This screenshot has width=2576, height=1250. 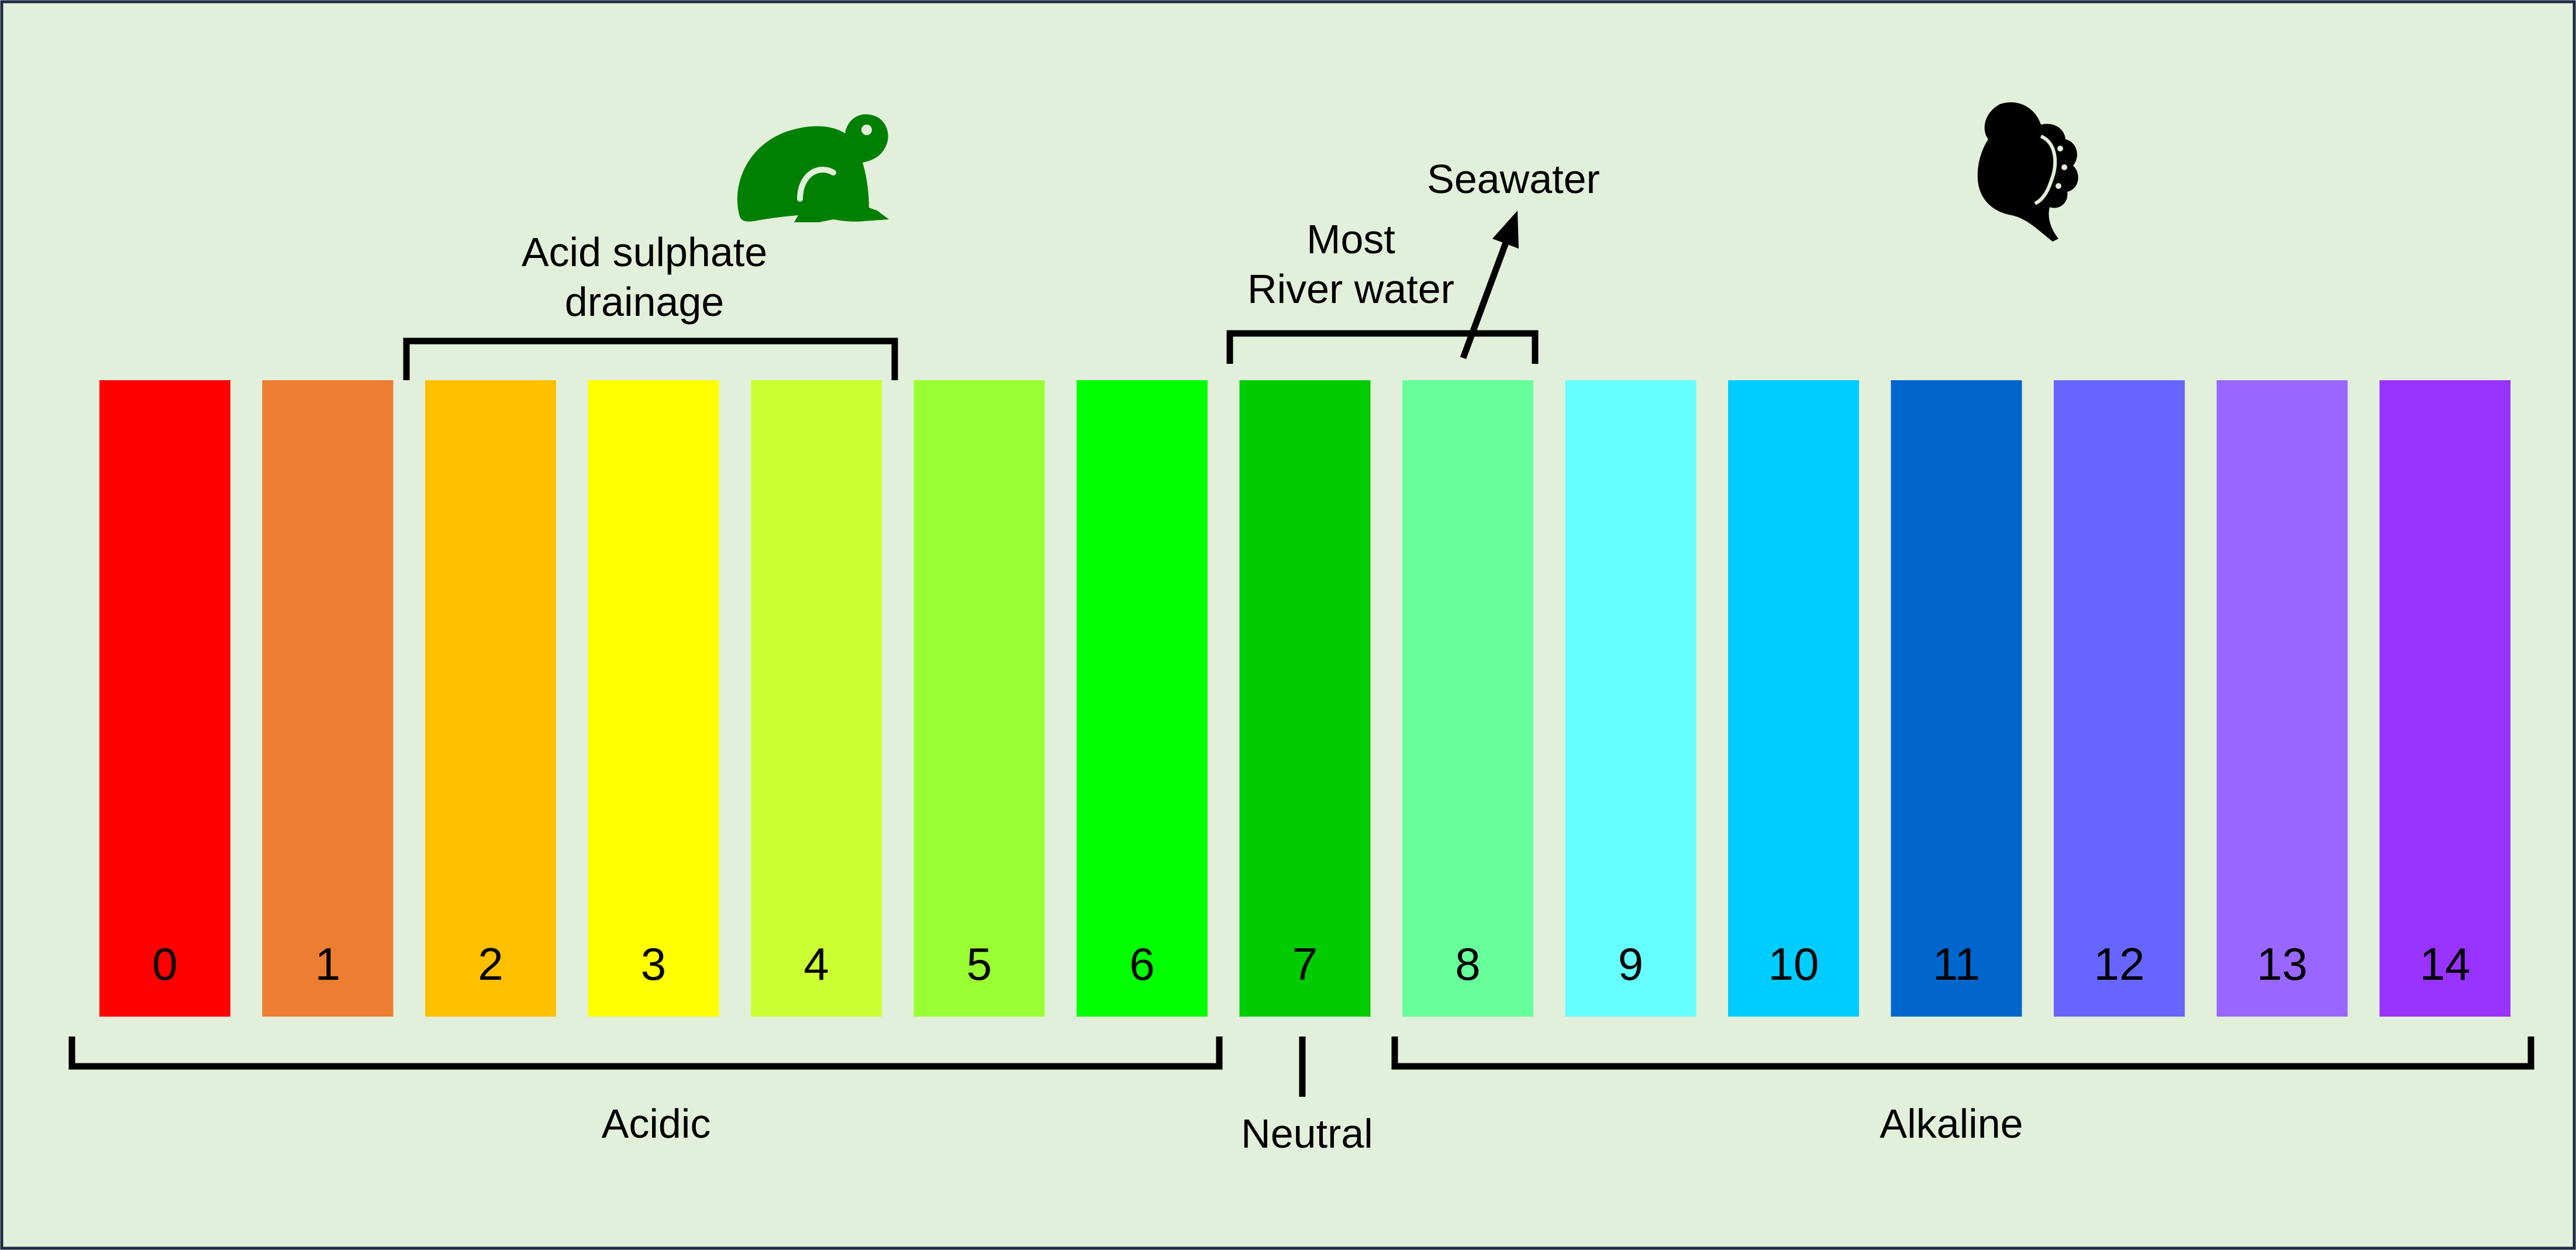 I want to click on ph-bar-label-10: 10, so click(x=1794, y=964).